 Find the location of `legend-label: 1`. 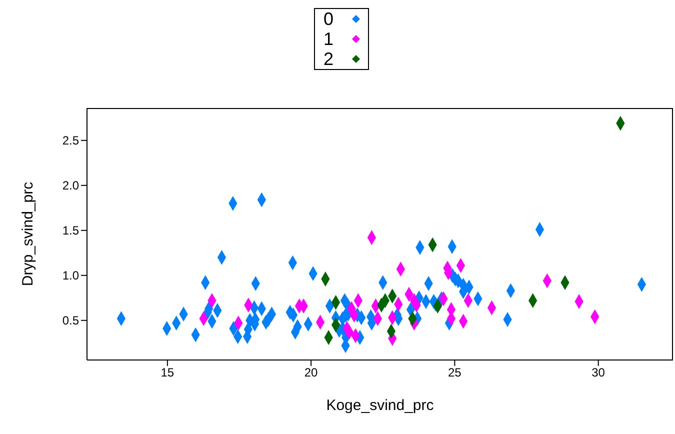

legend-label: 1 is located at coordinates (328, 39).